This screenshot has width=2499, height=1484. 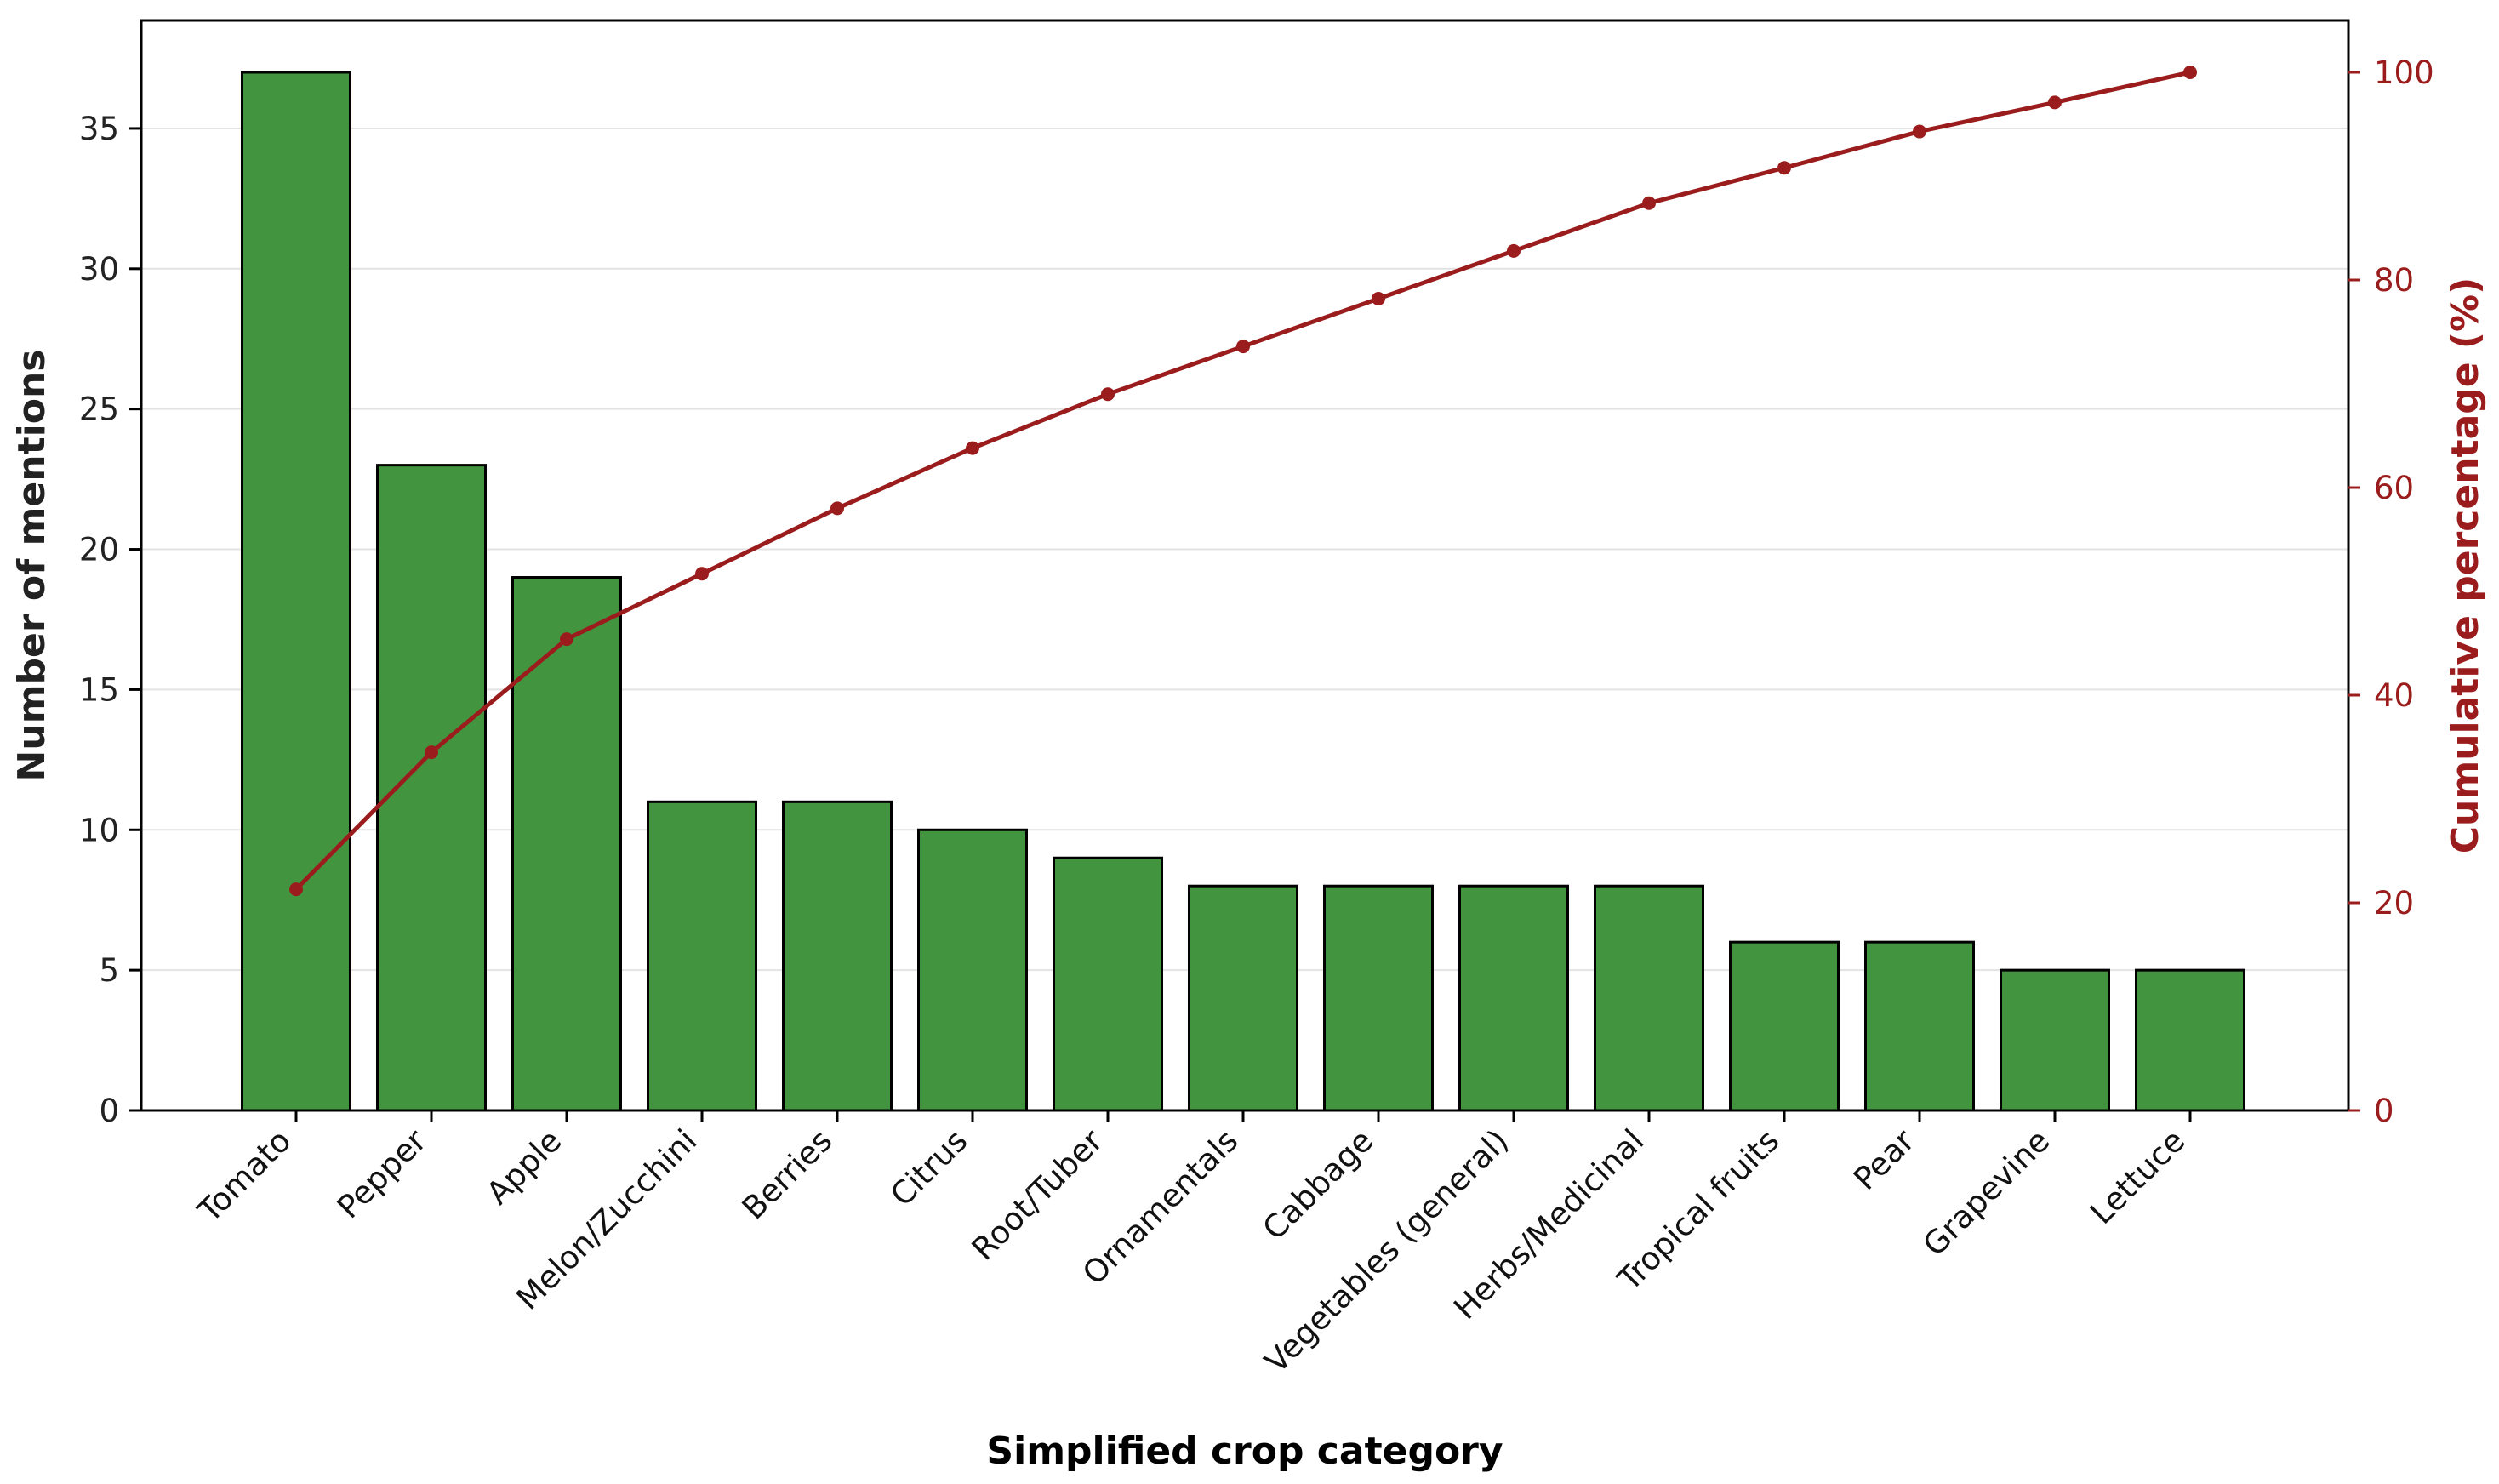 I want to click on x-tick-label: Cabbage, so click(x=1318, y=1184).